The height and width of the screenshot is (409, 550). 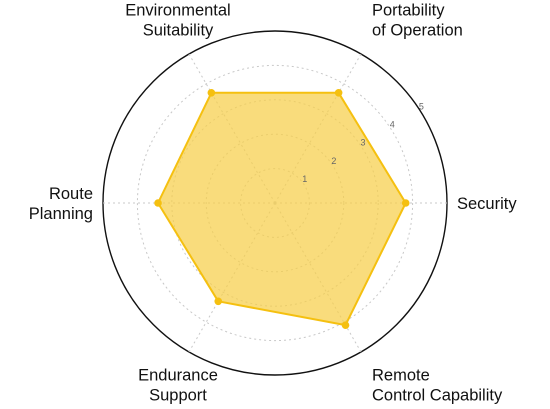 What do you see at coordinates (421, 106) in the screenshot?
I see `tick-label: 5` at bounding box center [421, 106].